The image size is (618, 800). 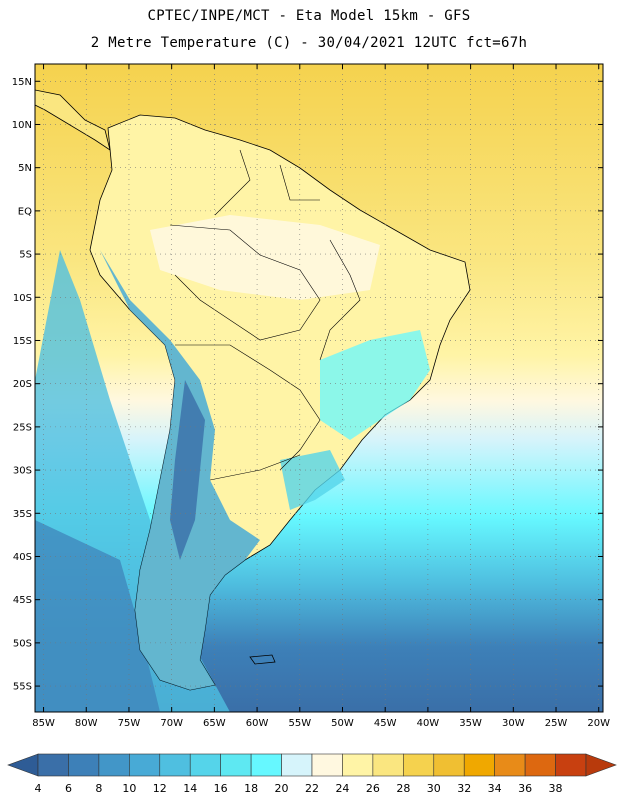 What do you see at coordinates (22, 427) in the screenshot?
I see `lat-tick-label: 25S` at bounding box center [22, 427].